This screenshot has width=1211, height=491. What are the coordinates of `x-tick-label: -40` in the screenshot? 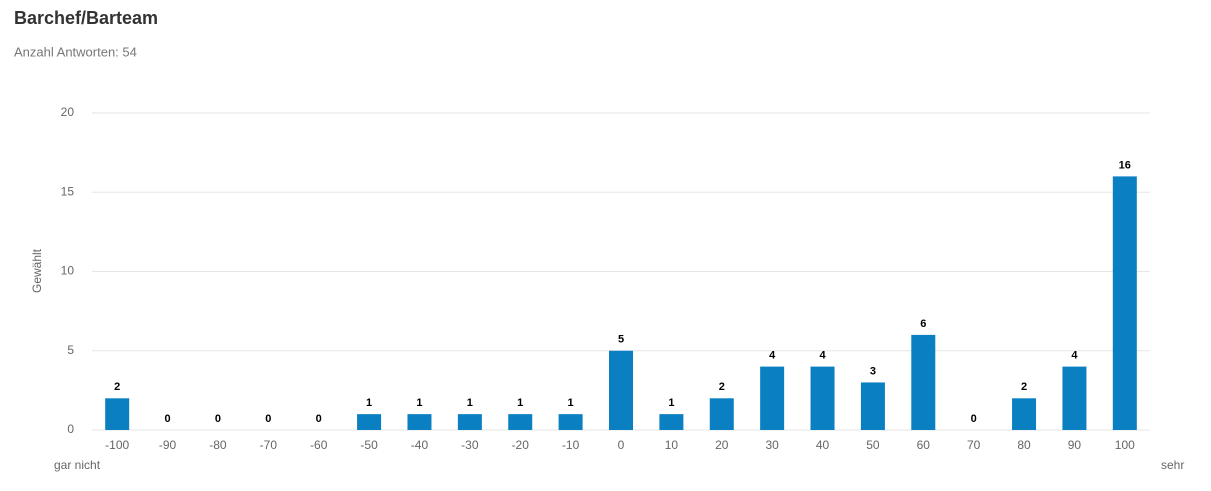 It's located at (420, 445).